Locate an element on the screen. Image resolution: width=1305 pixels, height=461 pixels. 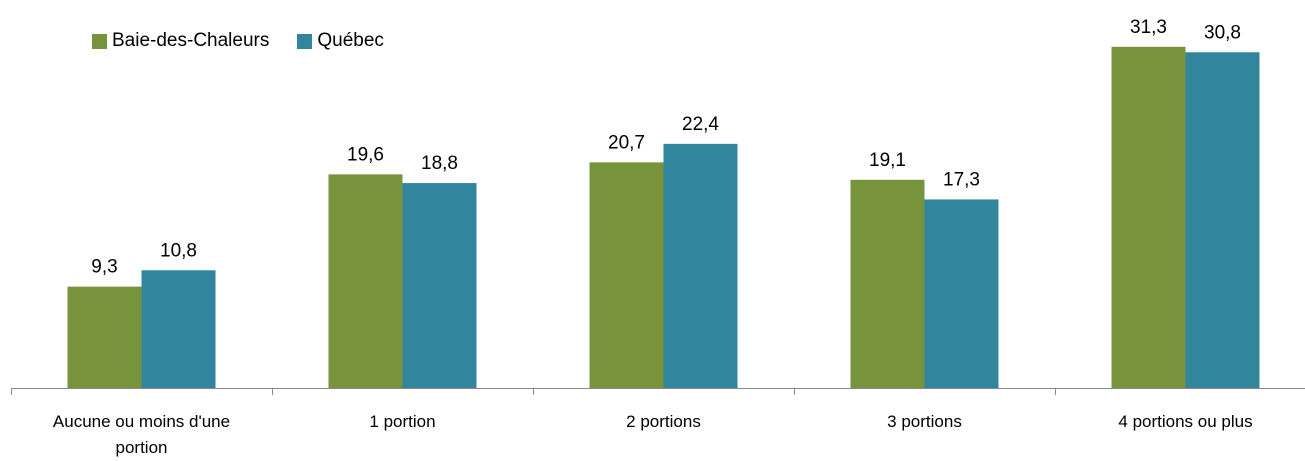
category-label-2: 1 portion is located at coordinates (402, 421).